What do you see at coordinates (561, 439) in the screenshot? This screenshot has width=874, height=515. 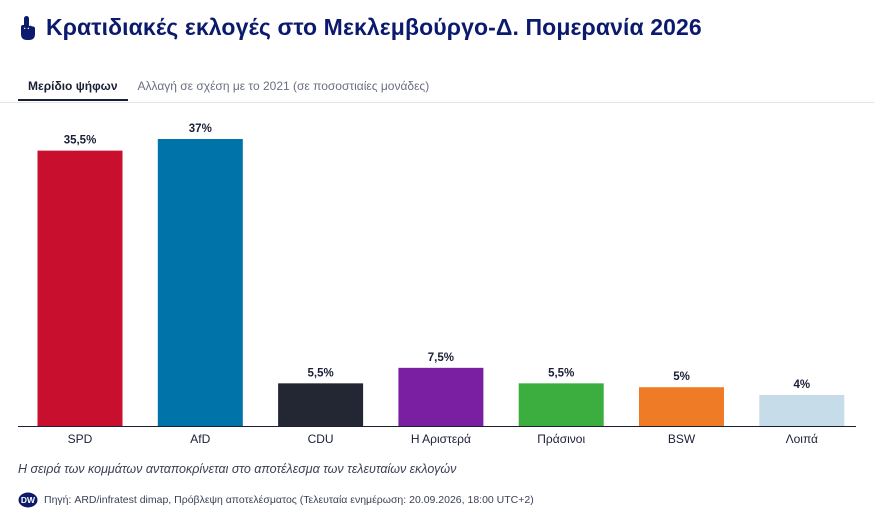 I see `category-label-πράσινοι: Πράσινοι` at bounding box center [561, 439].